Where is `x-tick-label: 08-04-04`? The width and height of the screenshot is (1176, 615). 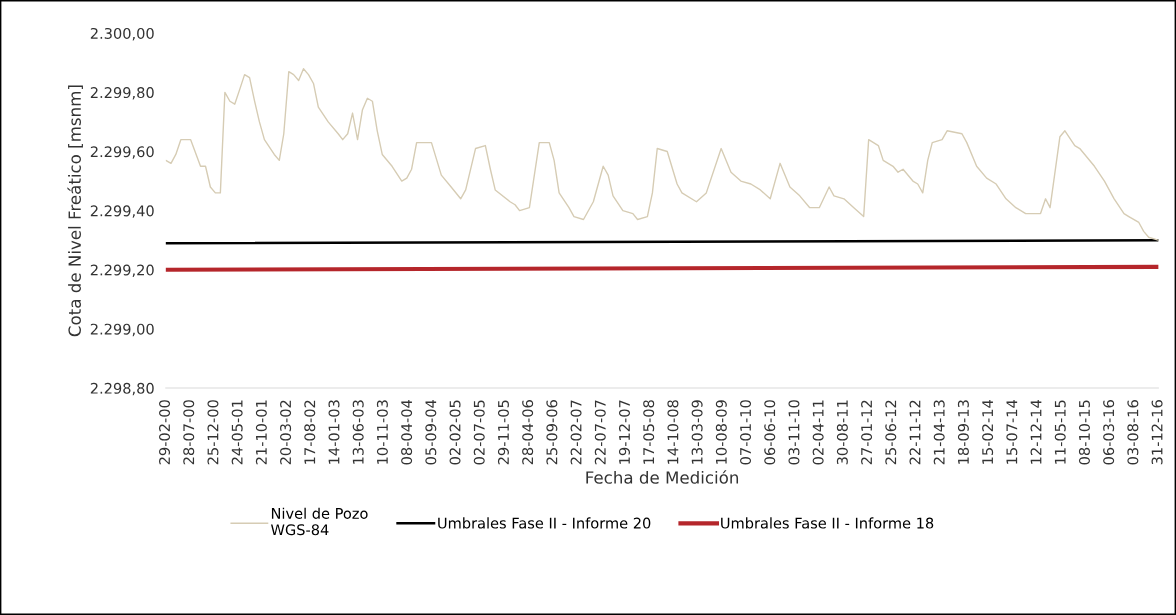
x-tick-label: 08-04-04 is located at coordinates (407, 432).